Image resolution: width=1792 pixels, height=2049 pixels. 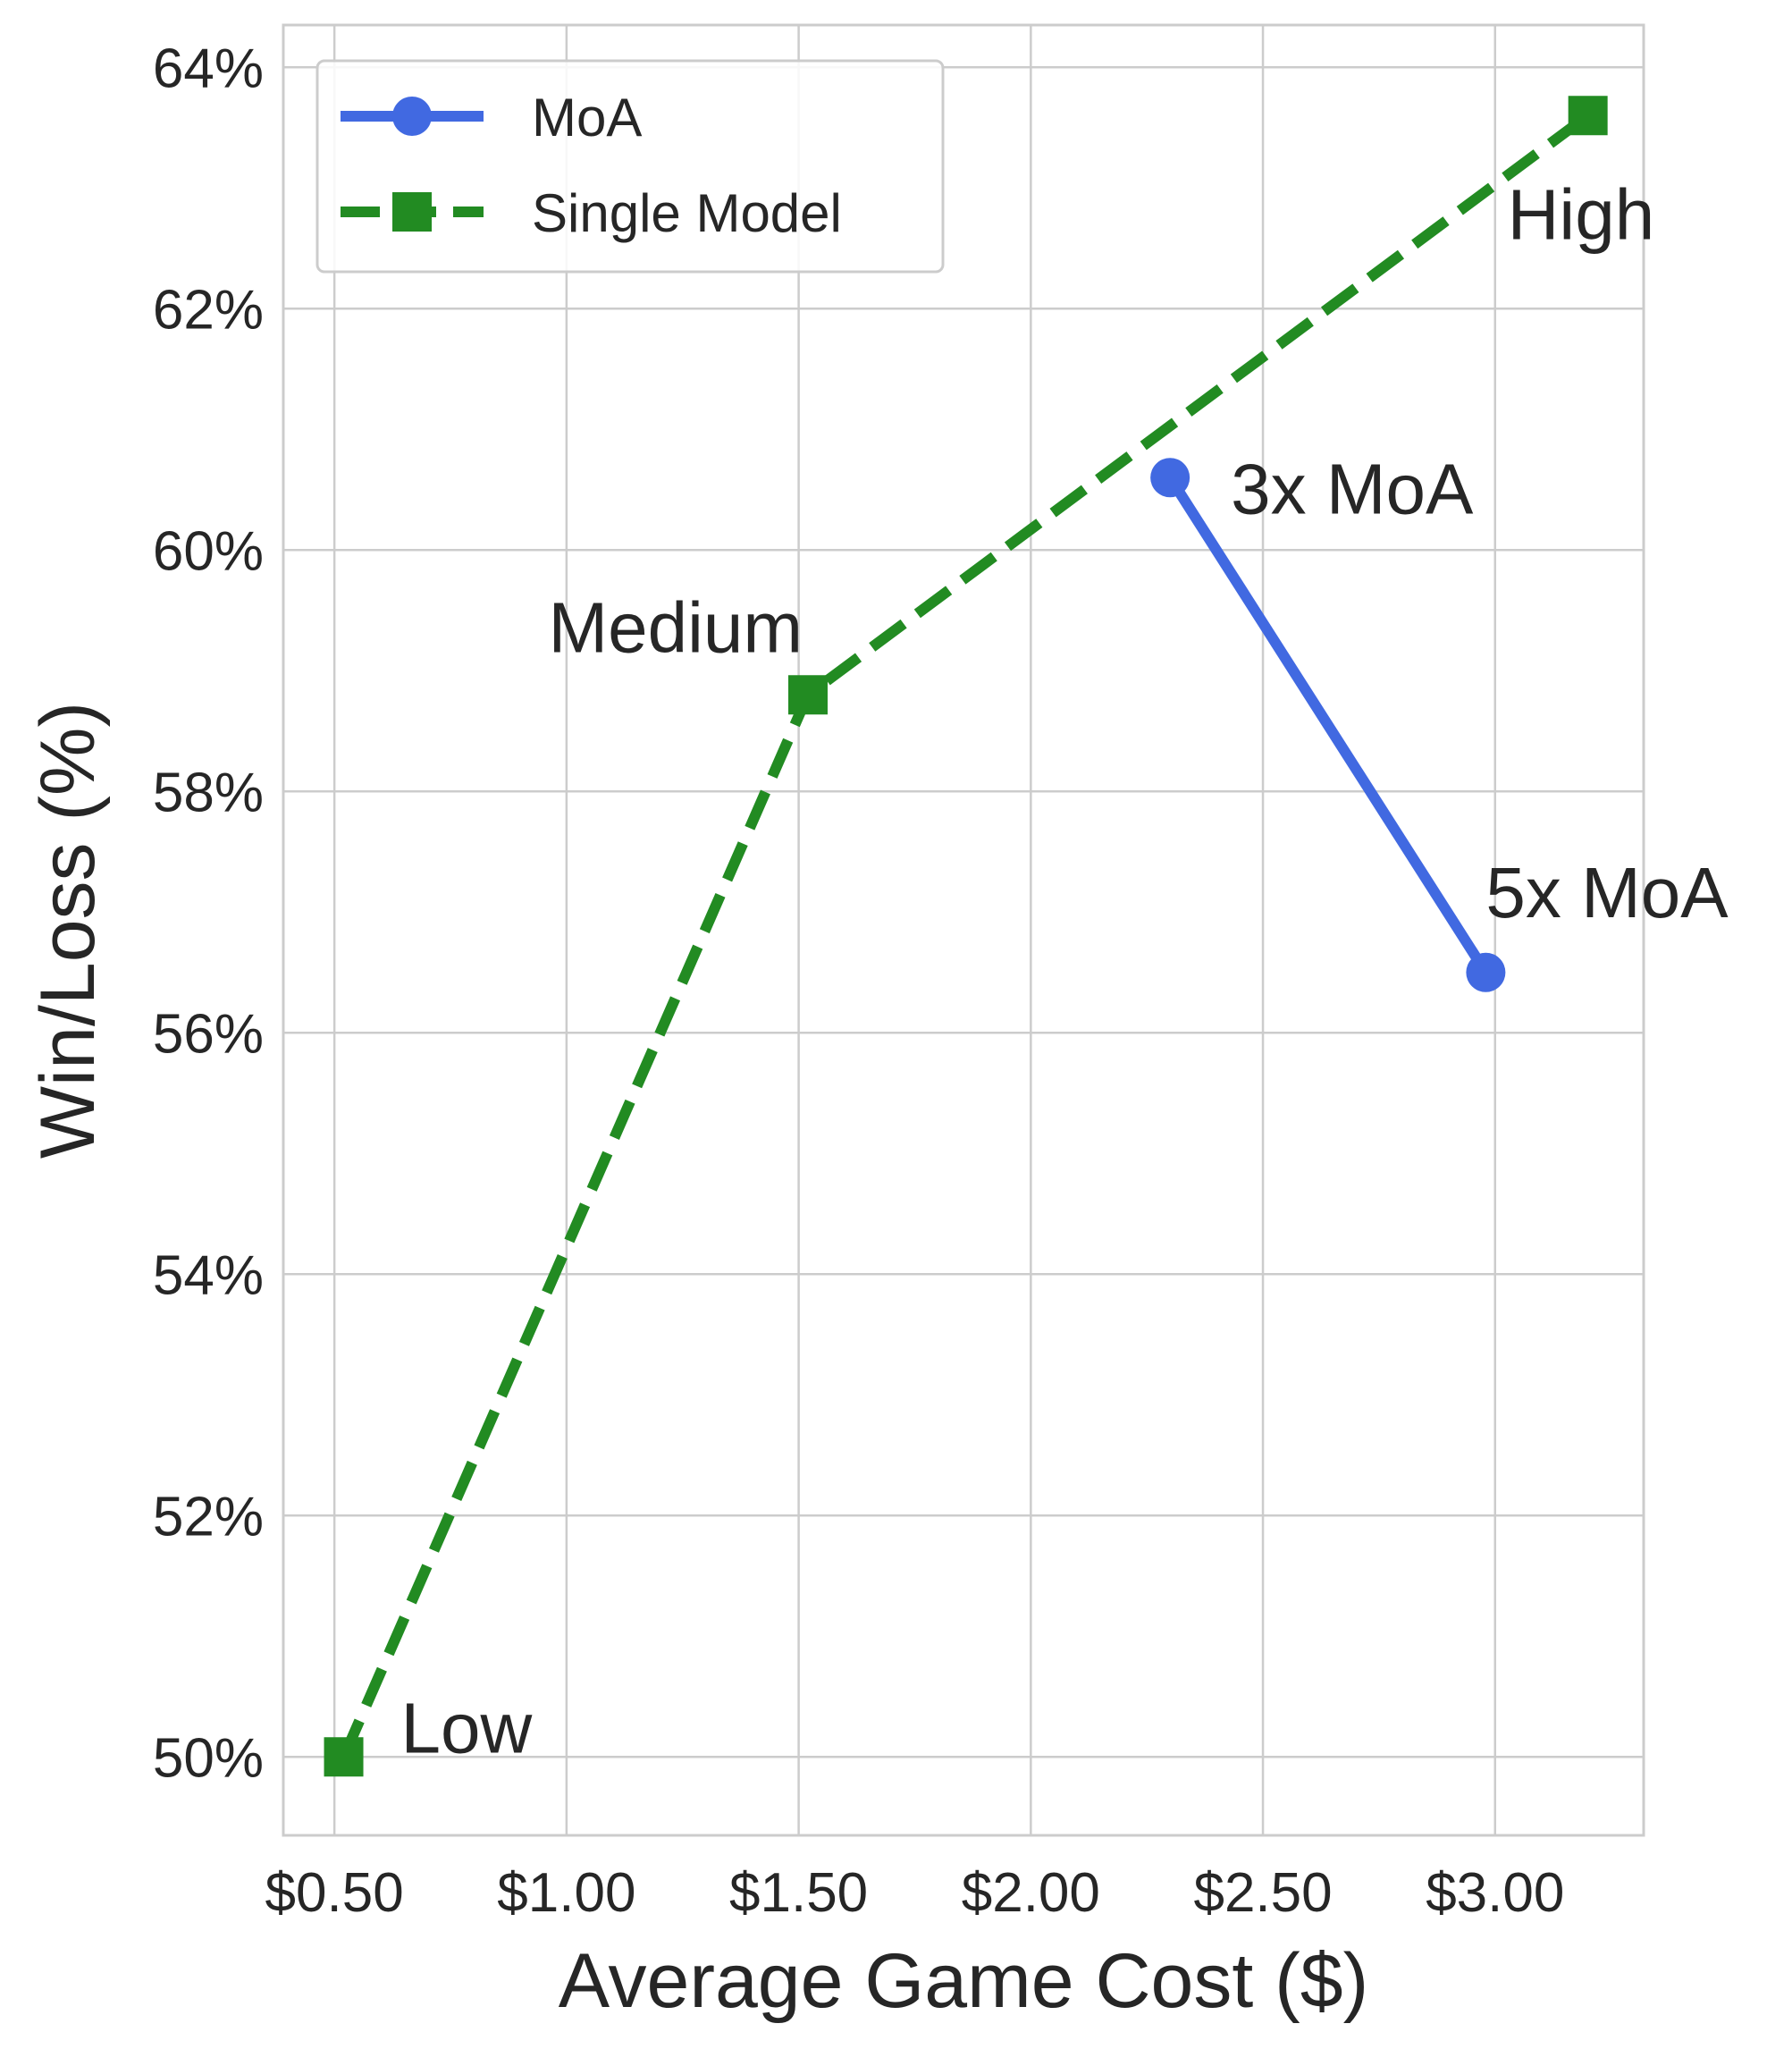 I want to click on point-annotation: 5x MoA, so click(x=1607, y=892).